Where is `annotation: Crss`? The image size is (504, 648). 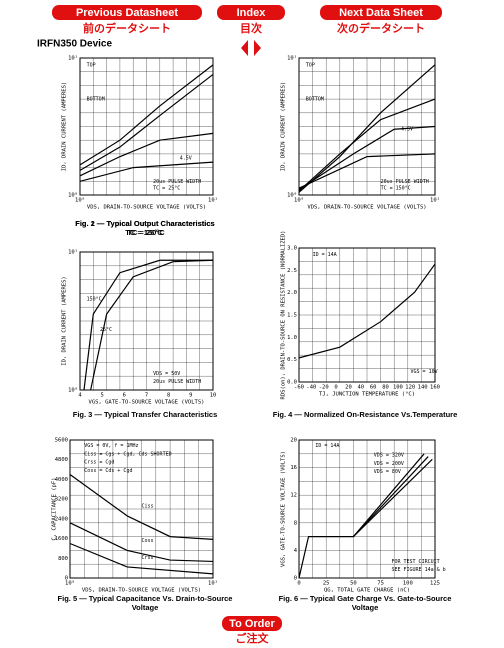
annotation: Crss is located at coordinates (148, 558).